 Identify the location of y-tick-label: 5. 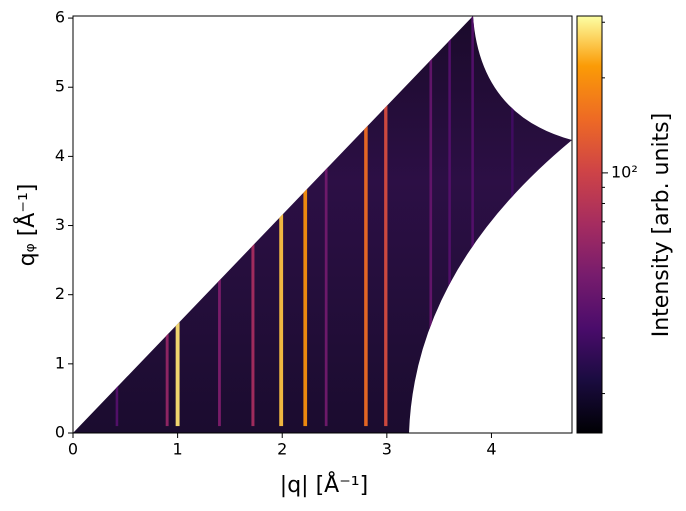
(60, 86).